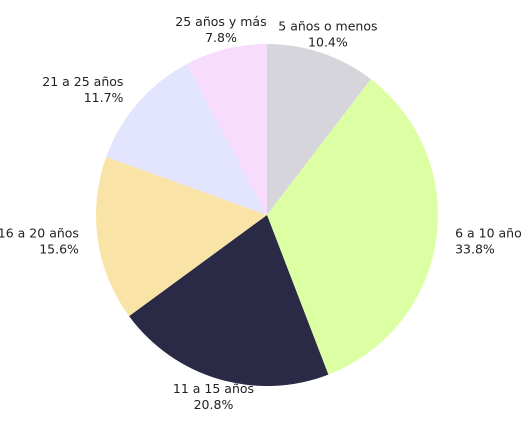  What do you see at coordinates (488, 233) in the screenshot?
I see `slice-label: 6 a 10 años` at bounding box center [488, 233].